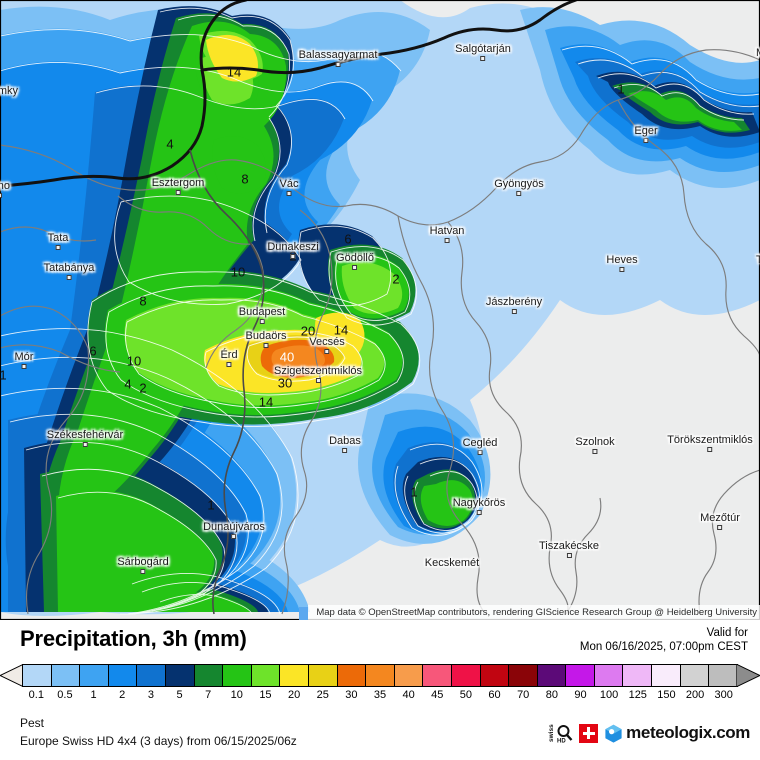 Image resolution: width=760 pixels, height=760 pixels. Describe the element at coordinates (351, 695) in the screenshot. I see `legend-tick-30: 30` at that location.